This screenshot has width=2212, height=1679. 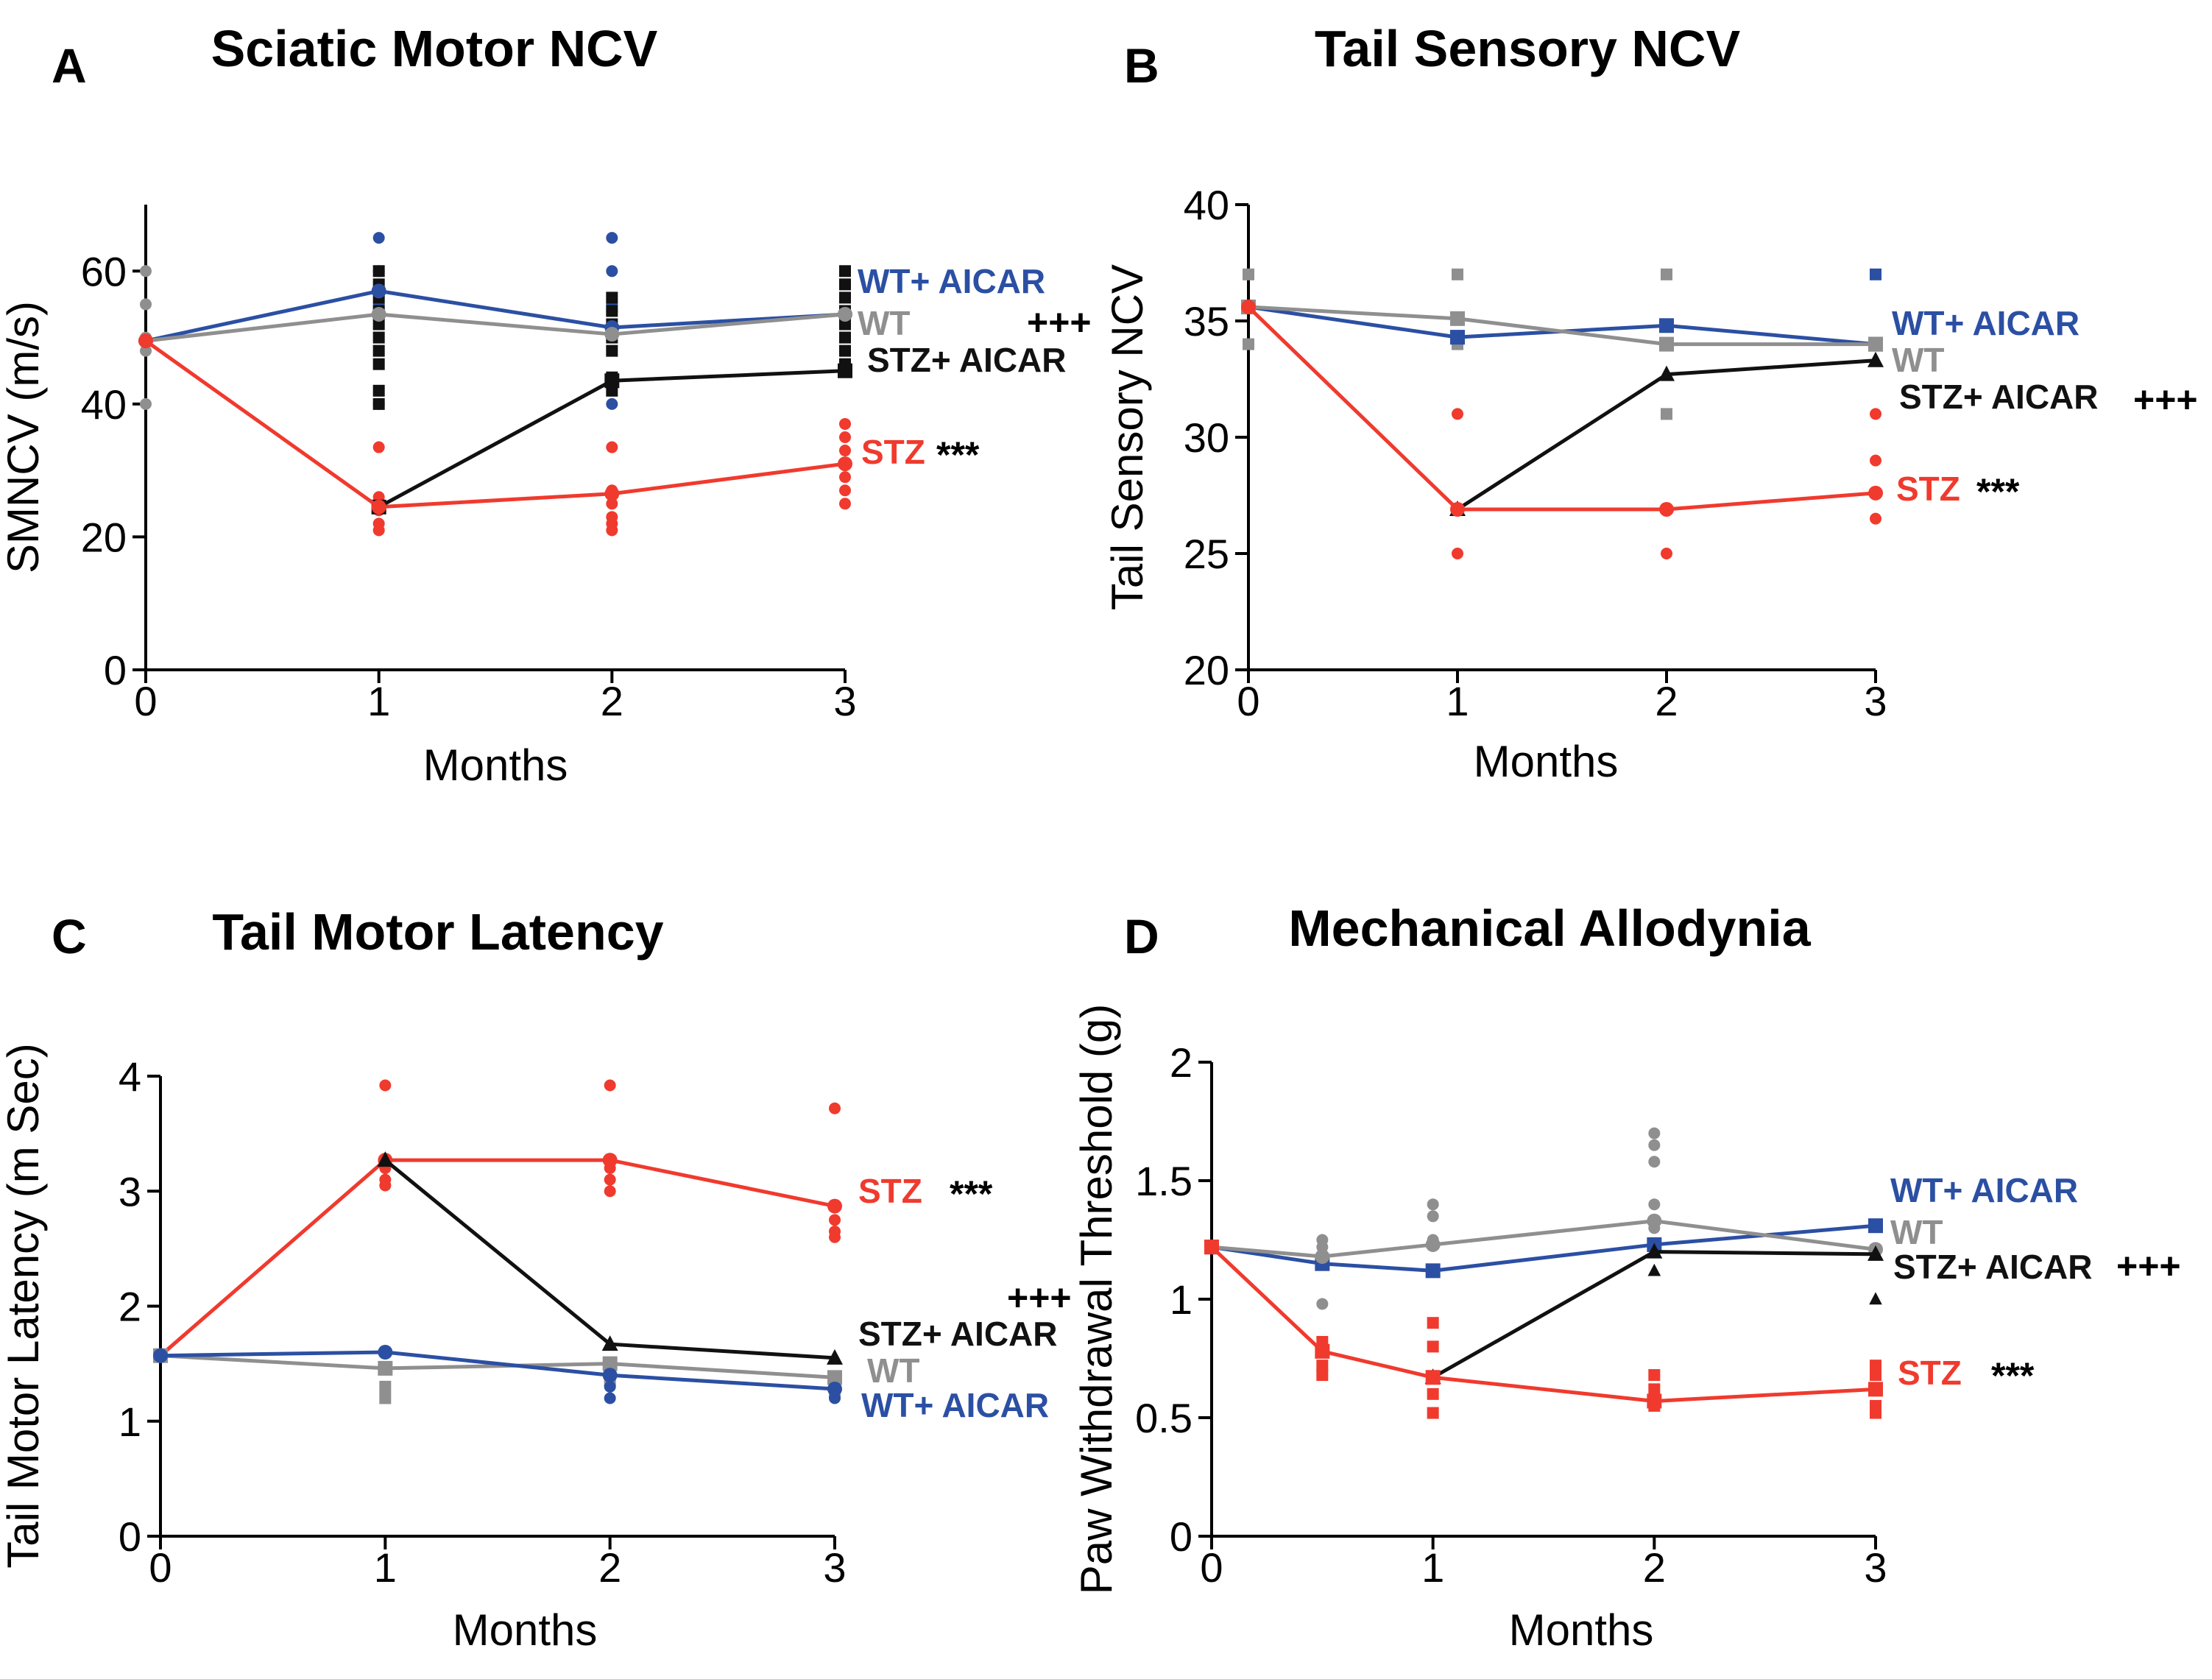 What do you see at coordinates (611, 477) in the screenshot?
I see `series-stz` at bounding box center [611, 477].